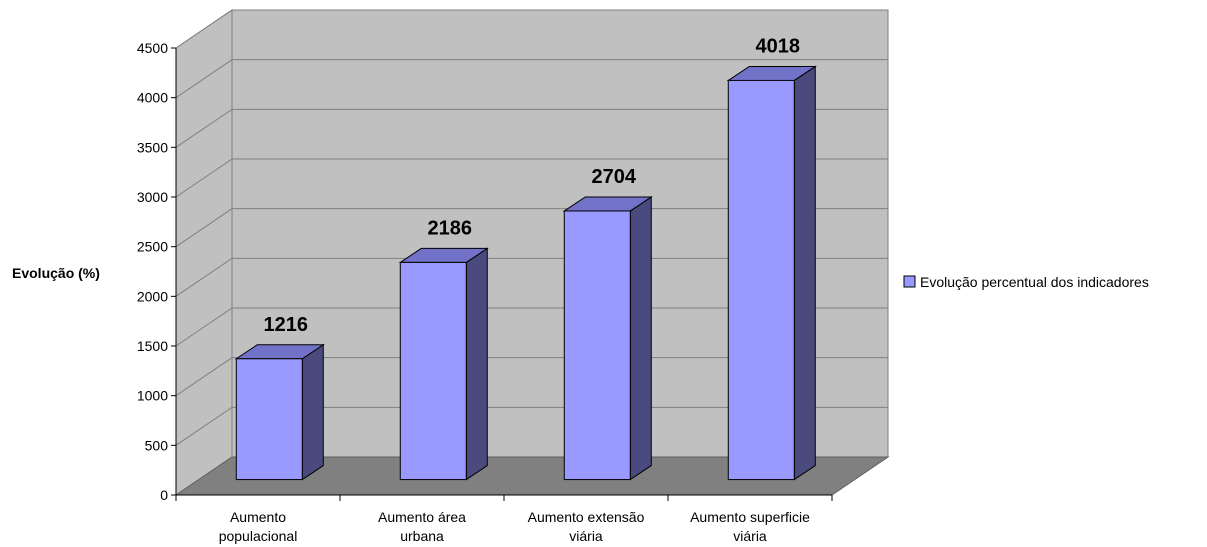 Image resolution: width=1207 pixels, height=547 pixels. What do you see at coordinates (152, 346) in the screenshot?
I see `y-tick-label: 1500` at bounding box center [152, 346].